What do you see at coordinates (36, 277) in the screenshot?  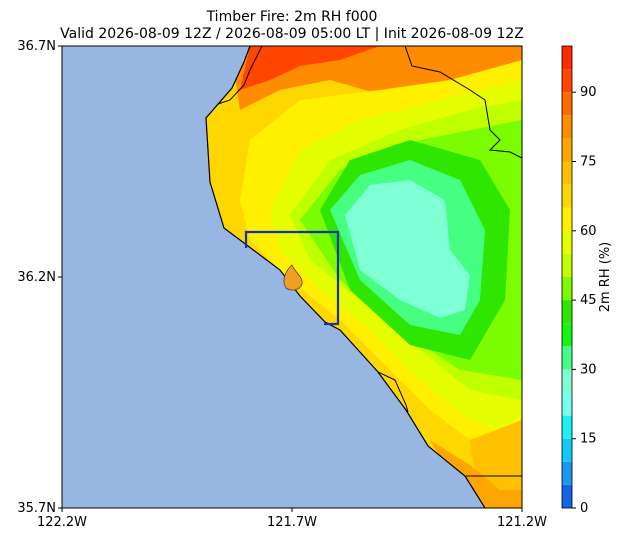 I see `y-tick-label: 36.2N` at bounding box center [36, 277].